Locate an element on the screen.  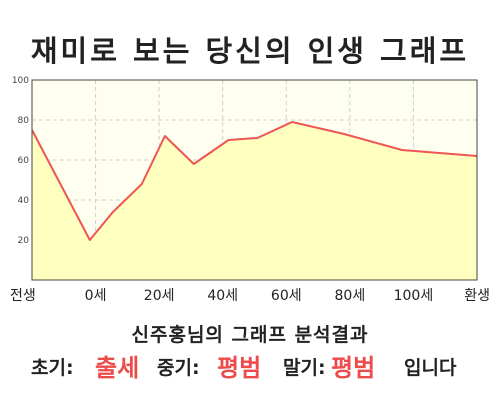
x-tick-label: 0세 is located at coordinates (96, 296).